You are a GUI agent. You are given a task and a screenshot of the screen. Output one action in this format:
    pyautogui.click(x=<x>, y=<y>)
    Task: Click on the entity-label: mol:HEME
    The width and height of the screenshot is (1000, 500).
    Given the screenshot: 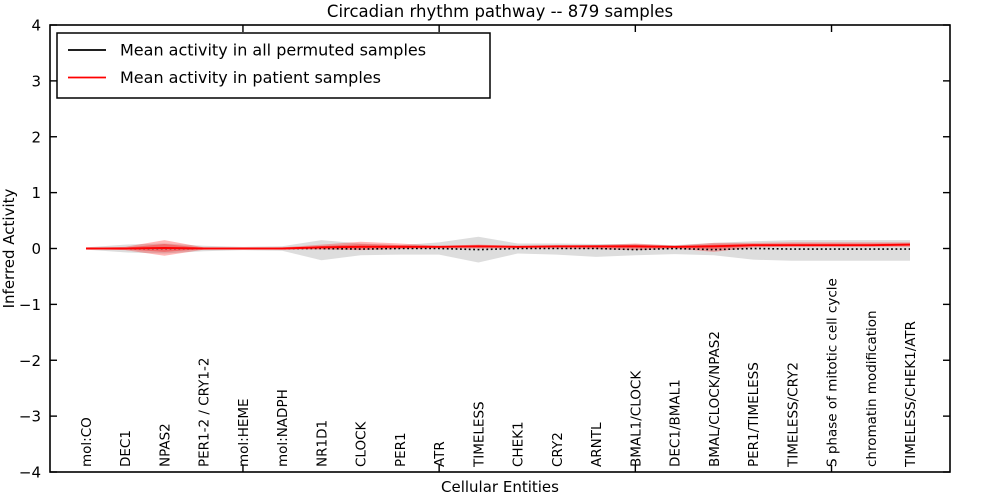 What is the action you would take?
    pyautogui.click(x=244, y=432)
    